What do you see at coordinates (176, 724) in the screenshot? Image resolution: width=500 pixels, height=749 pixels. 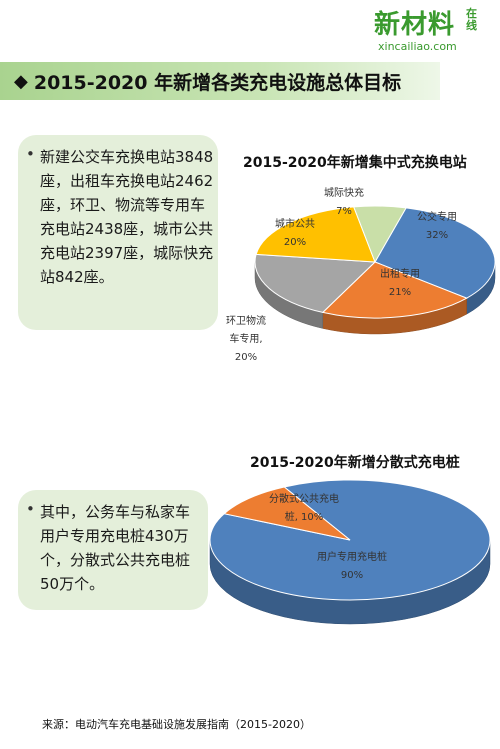 I see `source-note: 来源：电动汽车充电基础设施发展指南（2015-2020）` at bounding box center [176, 724].